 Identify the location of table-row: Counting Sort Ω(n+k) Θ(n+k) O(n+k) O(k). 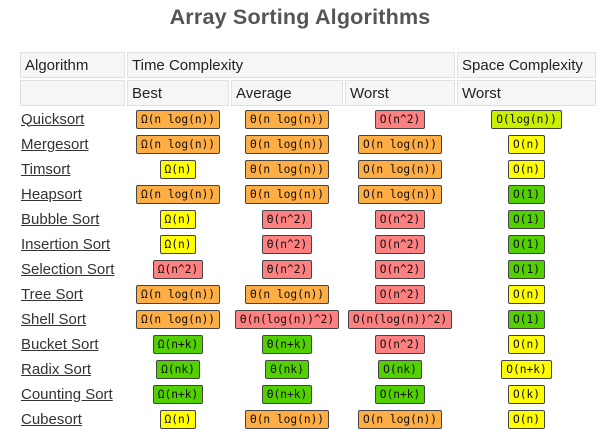
(308, 394).